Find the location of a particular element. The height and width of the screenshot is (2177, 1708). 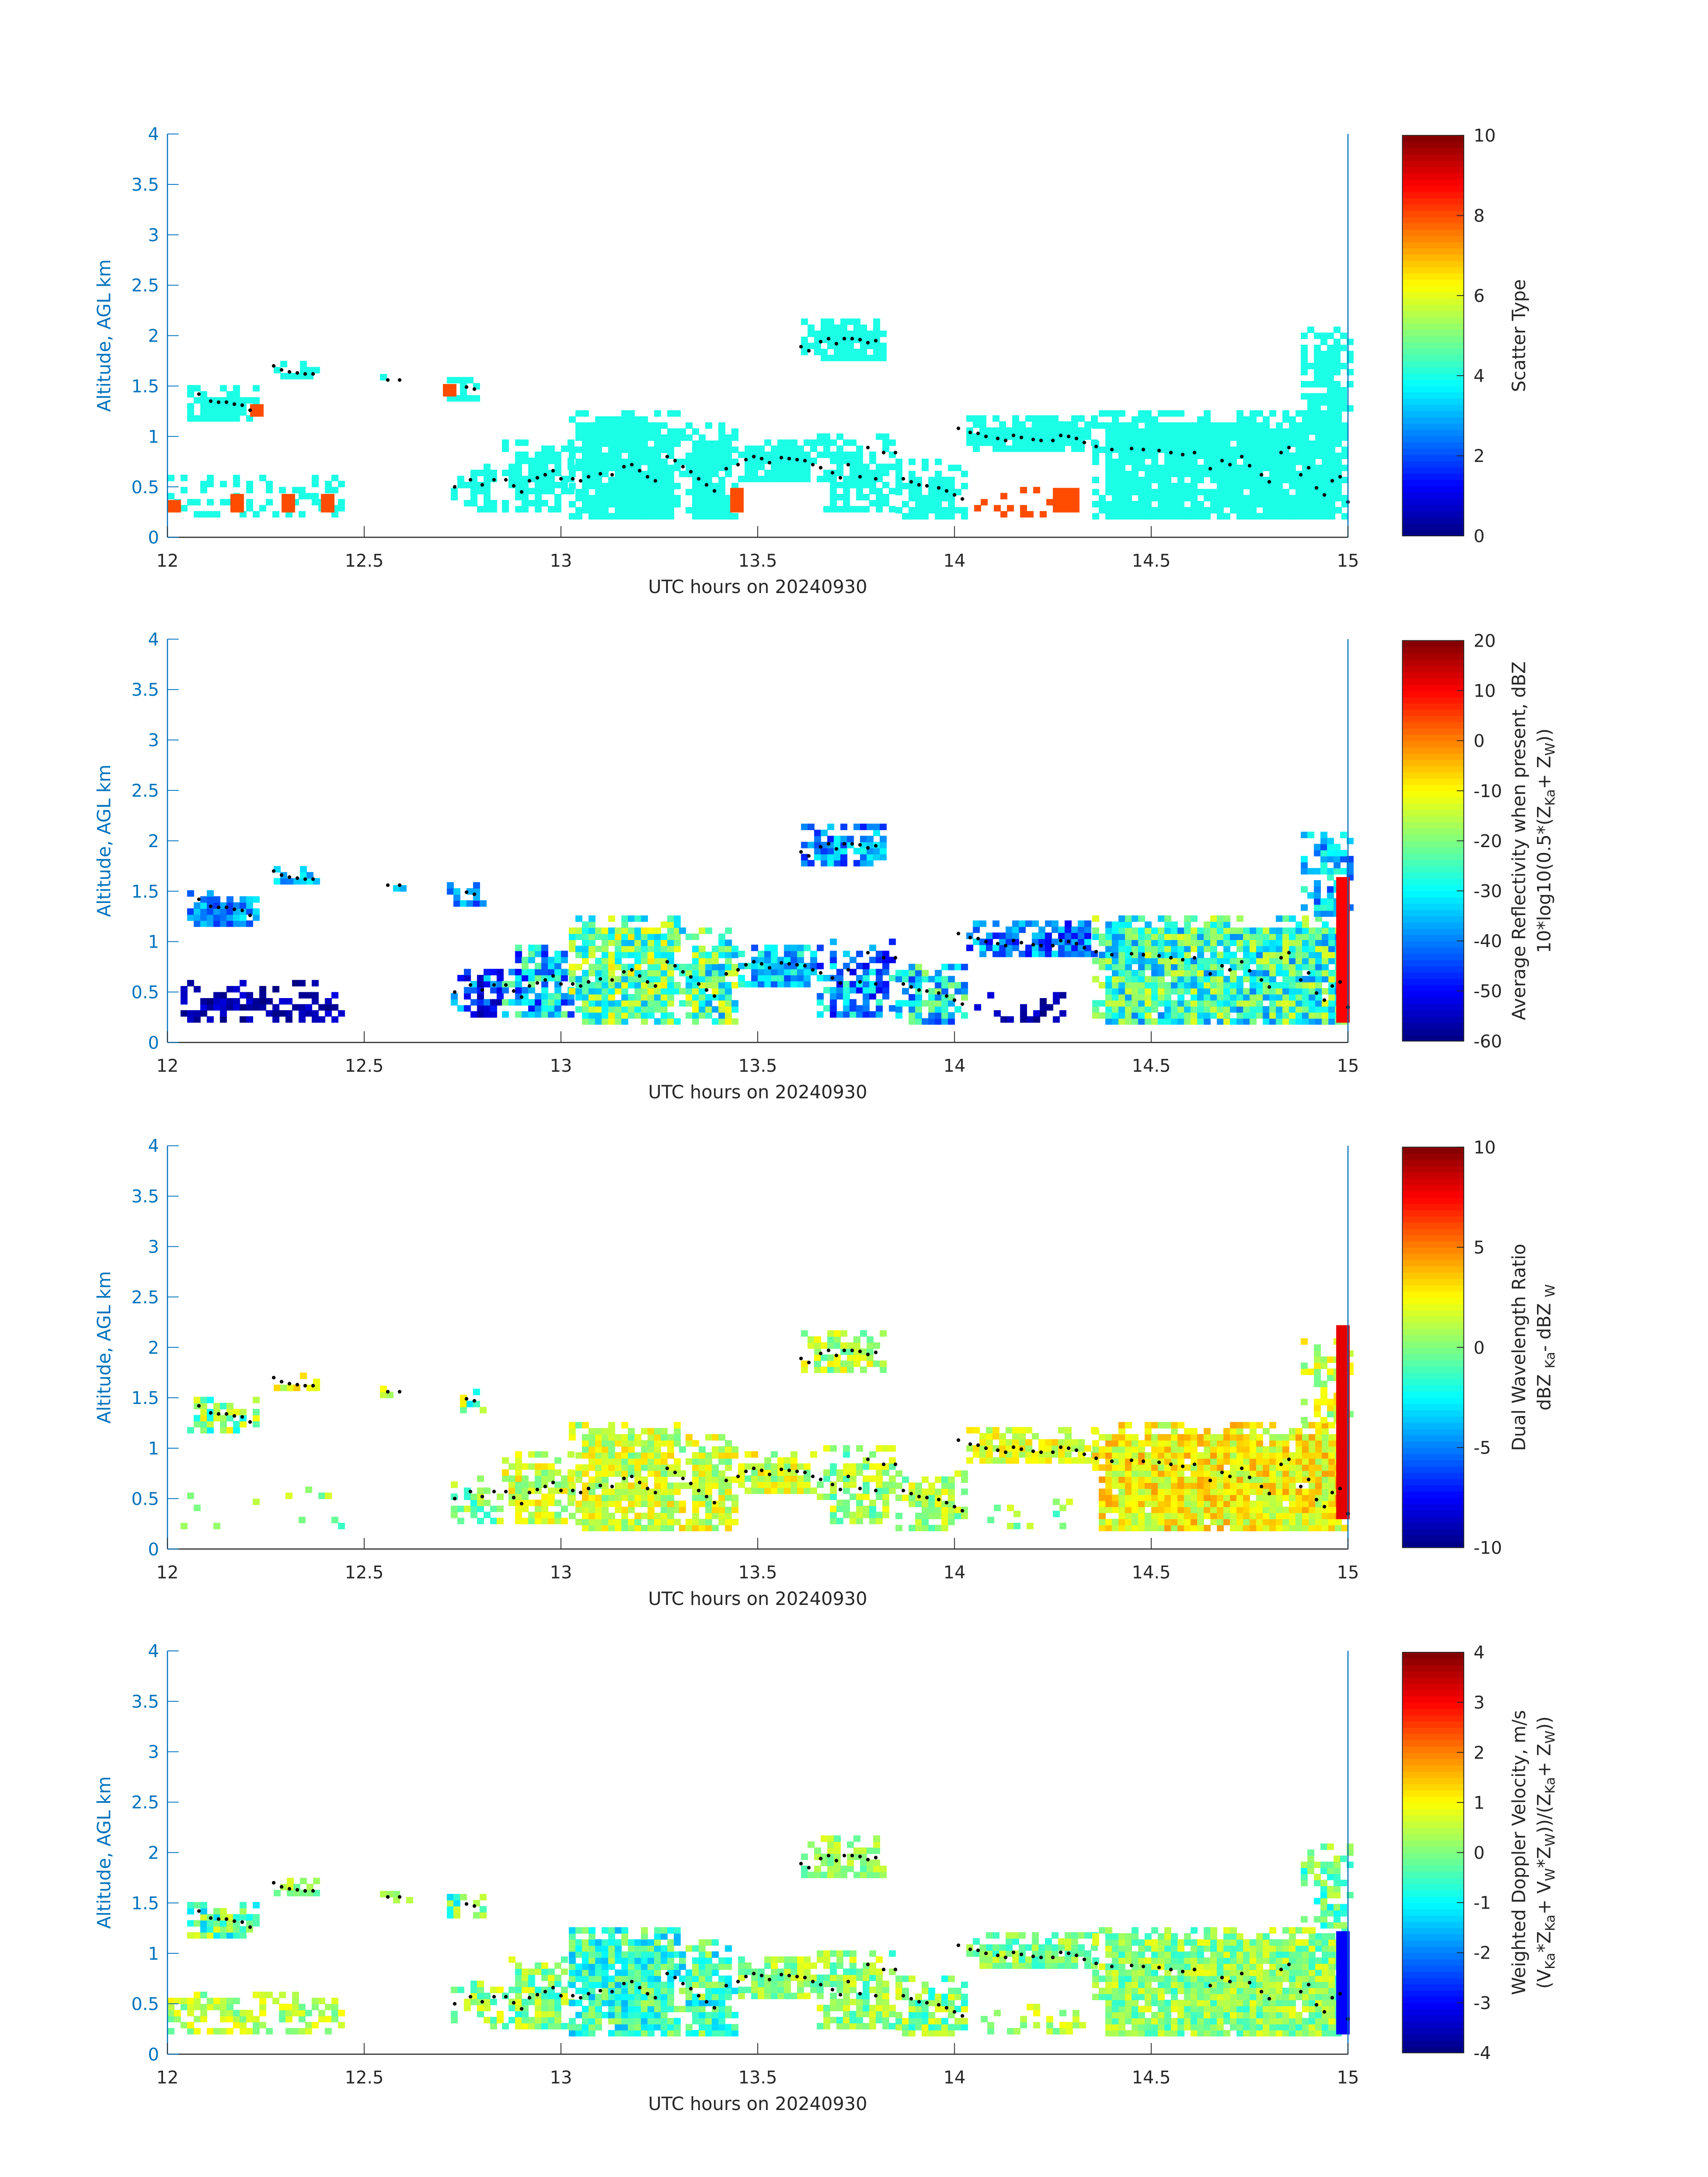

x-tick-label: 13 is located at coordinates (561, 1066).